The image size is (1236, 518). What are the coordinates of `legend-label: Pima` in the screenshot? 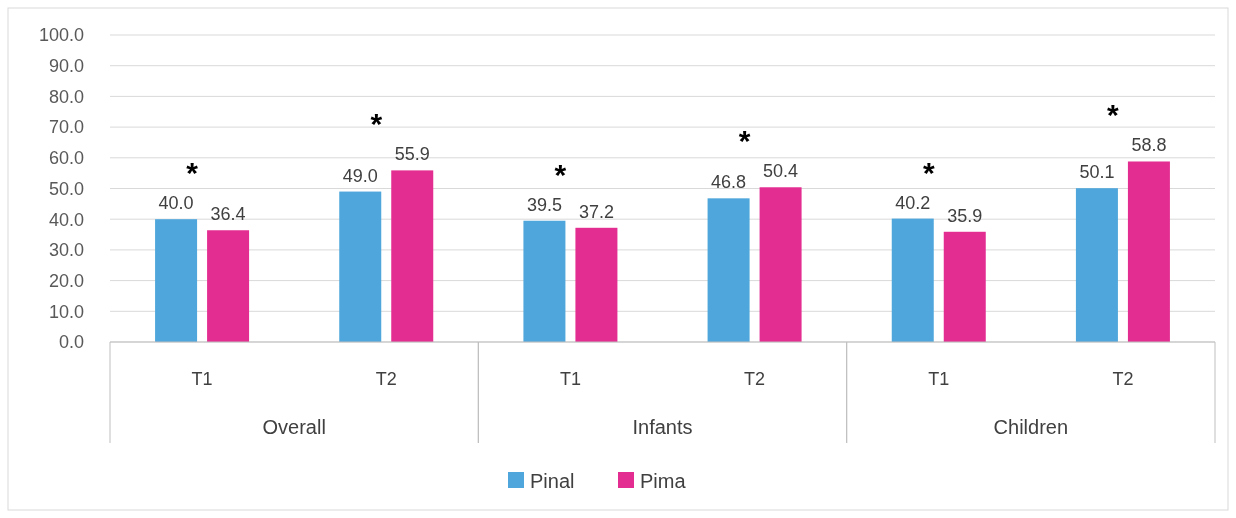 It's located at (663, 481).